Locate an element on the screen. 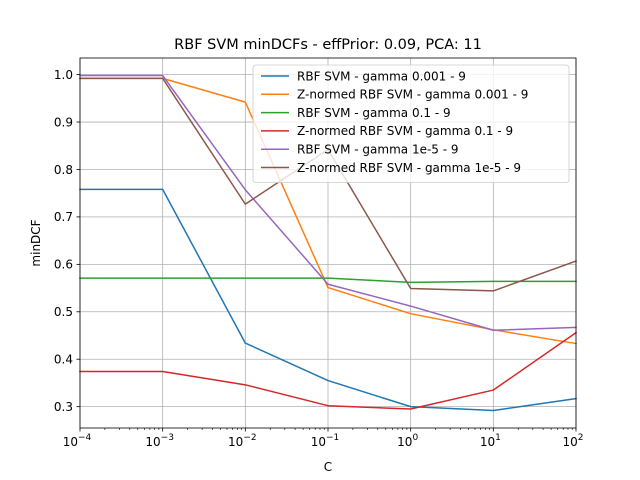 The image size is (640, 480). x-tick-label: 10⁰ is located at coordinates (407, 441).